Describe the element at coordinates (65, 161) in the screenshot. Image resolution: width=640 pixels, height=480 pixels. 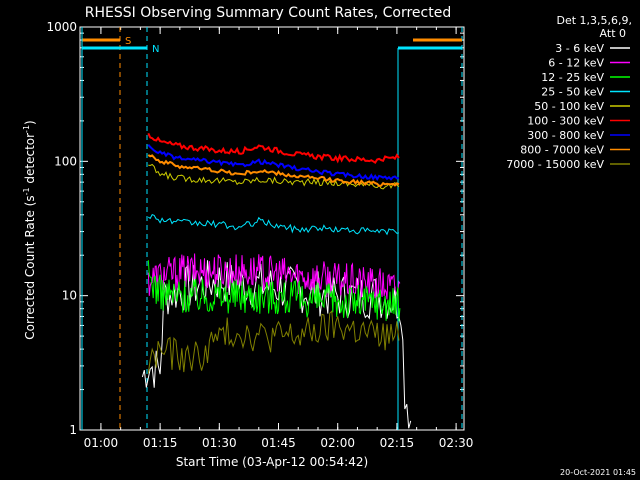
I see `y-tick-label: 100` at that location.